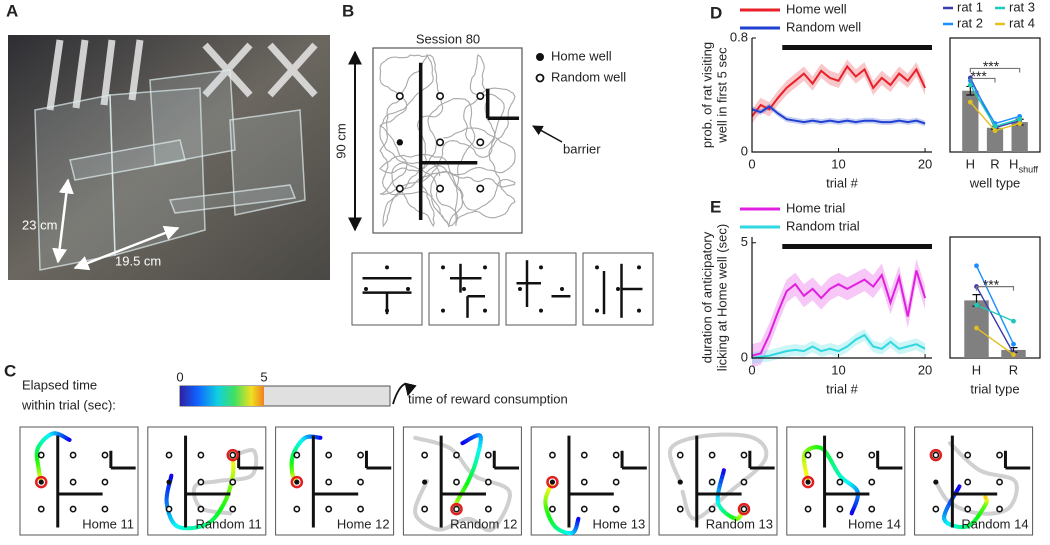 This screenshot has width=1050, height=545. I want to click on legend-label: rat 2, so click(970, 22).